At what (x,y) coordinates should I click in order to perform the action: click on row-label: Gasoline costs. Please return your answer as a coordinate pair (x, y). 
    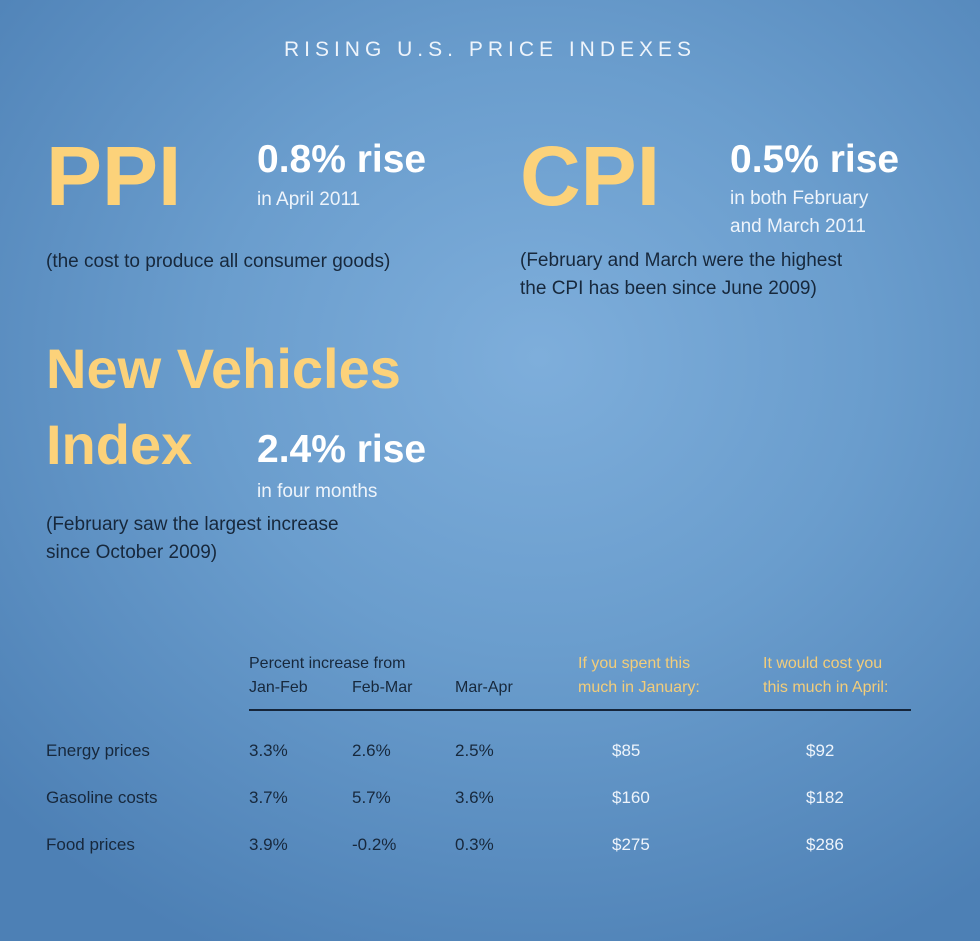
    Looking at the image, I should click on (102, 797).